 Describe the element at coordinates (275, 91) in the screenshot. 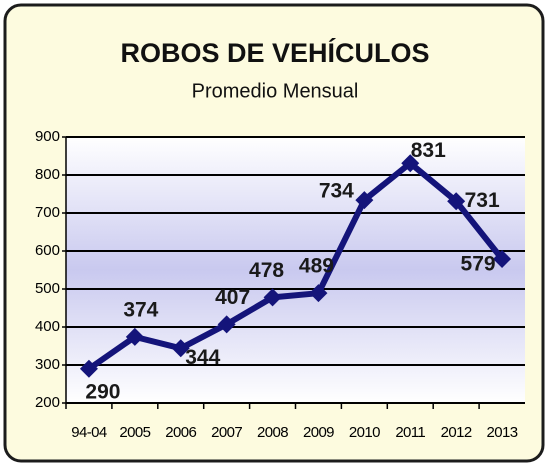

I see `chart-subtitle: Promedio Mensual` at that location.